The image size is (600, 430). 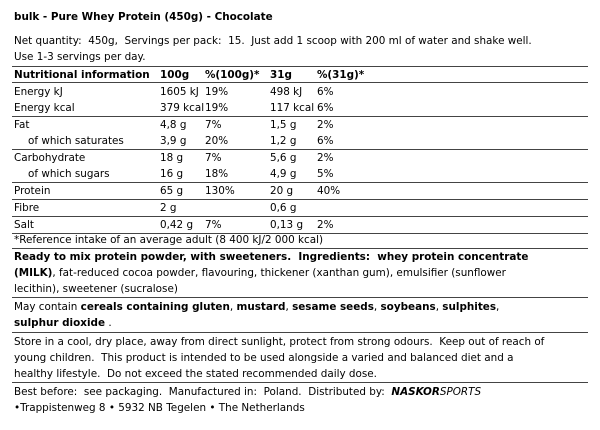 I want to click on cell: 16 g, so click(x=172, y=174).